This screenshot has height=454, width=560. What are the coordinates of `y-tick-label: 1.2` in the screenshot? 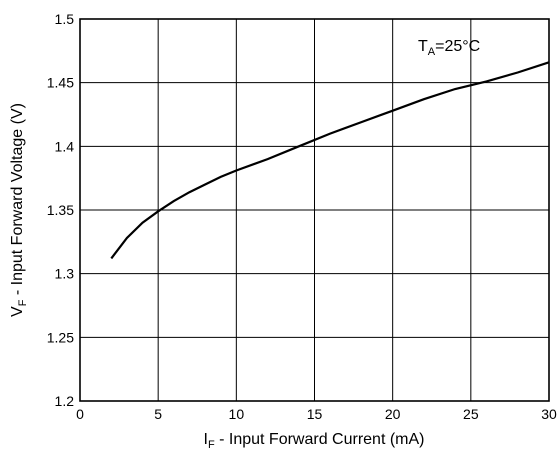 It's located at (65, 401).